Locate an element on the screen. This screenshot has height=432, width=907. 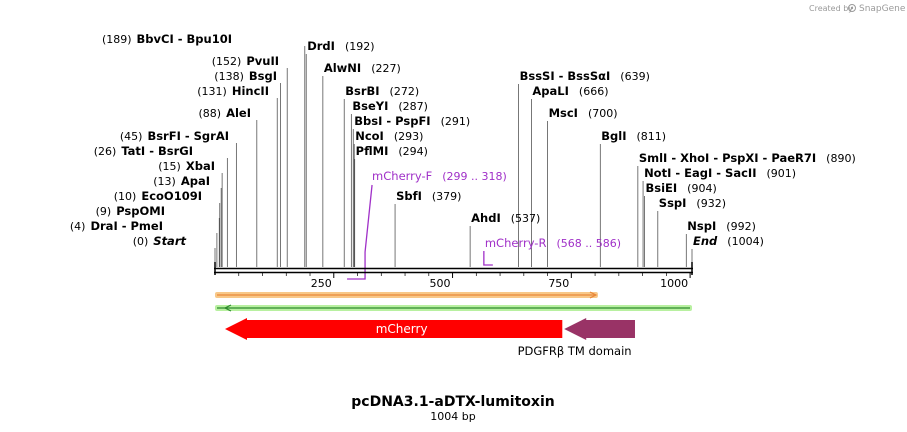
site-position-start: (0) is located at coordinates (141, 241).